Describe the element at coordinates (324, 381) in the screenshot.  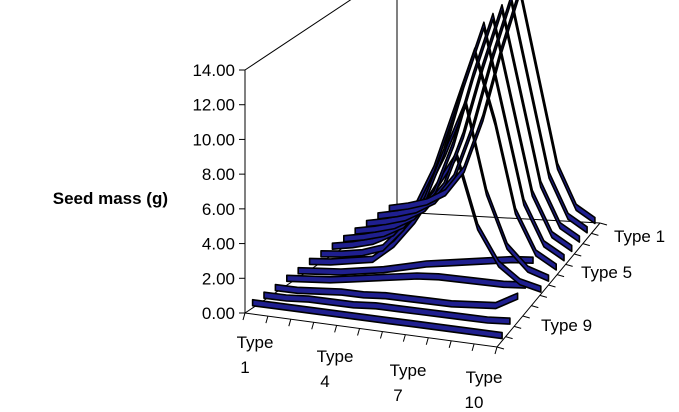
I see `x-tick-label: 4` at that location.